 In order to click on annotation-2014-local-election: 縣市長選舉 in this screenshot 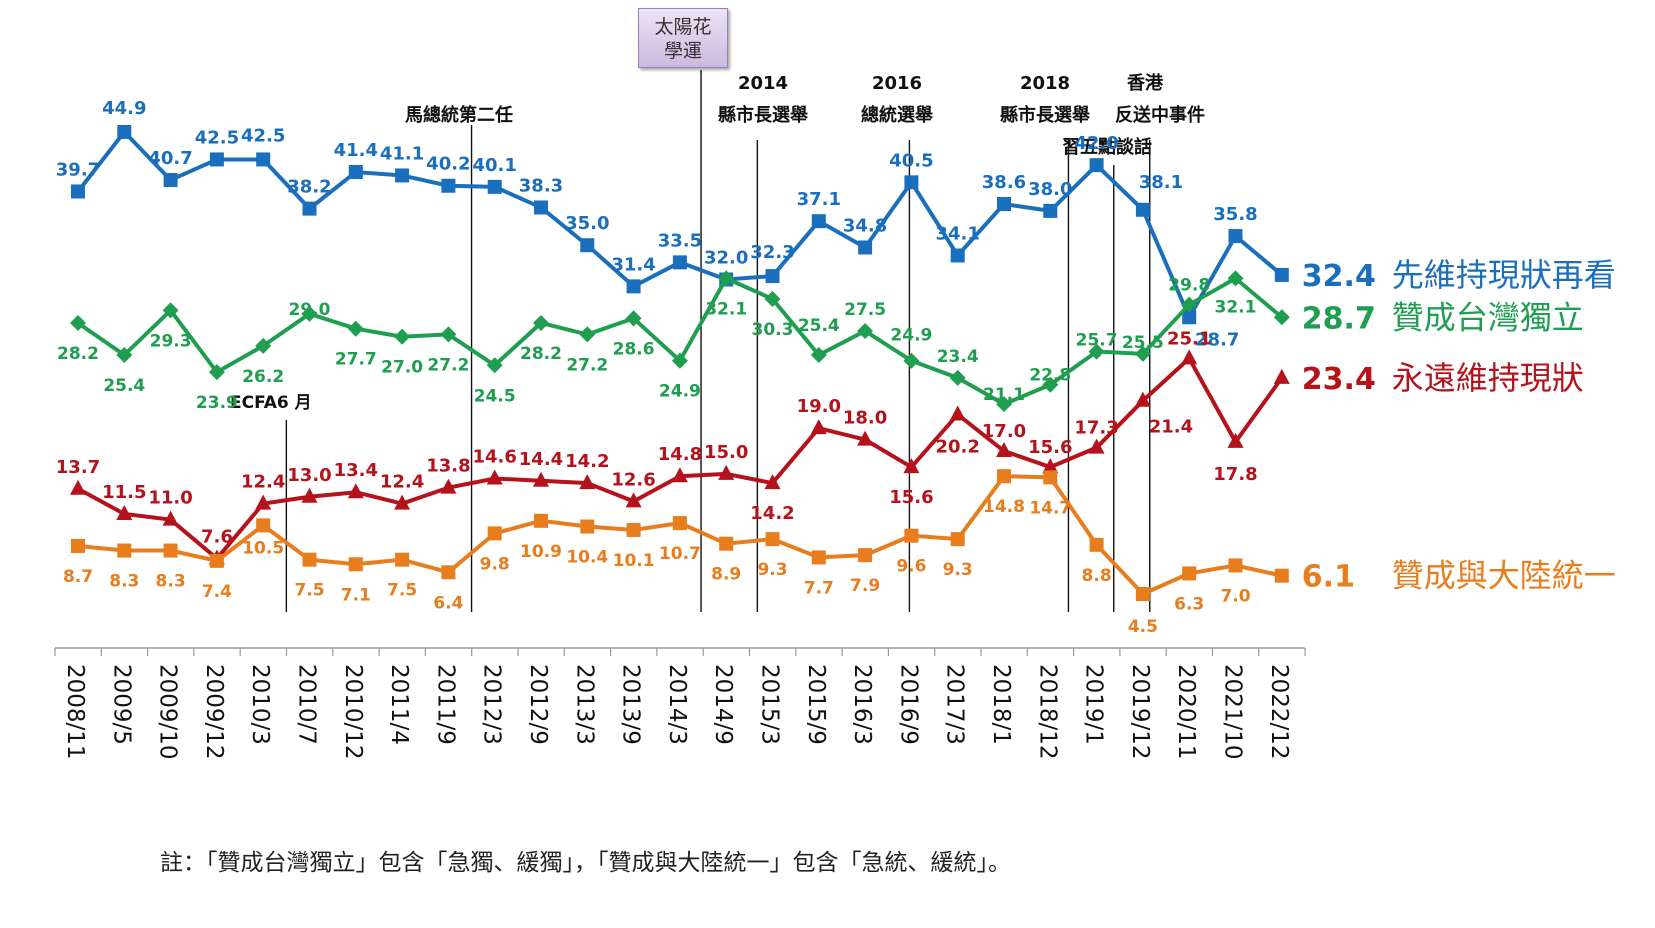, I will do `click(763, 115)`.